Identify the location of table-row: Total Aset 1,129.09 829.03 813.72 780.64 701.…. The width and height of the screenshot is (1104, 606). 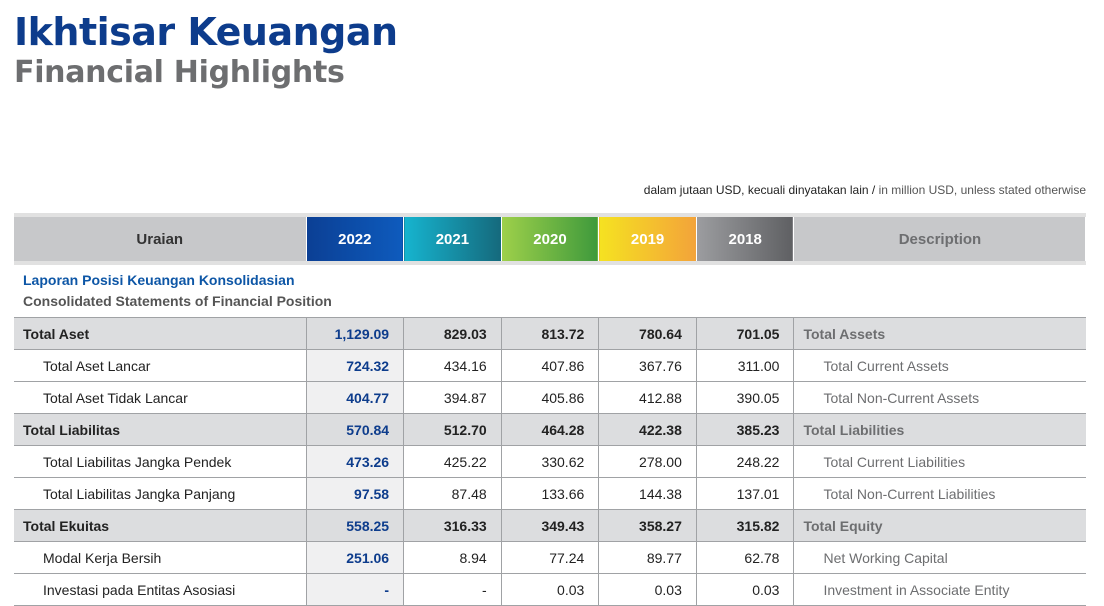
(550, 333).